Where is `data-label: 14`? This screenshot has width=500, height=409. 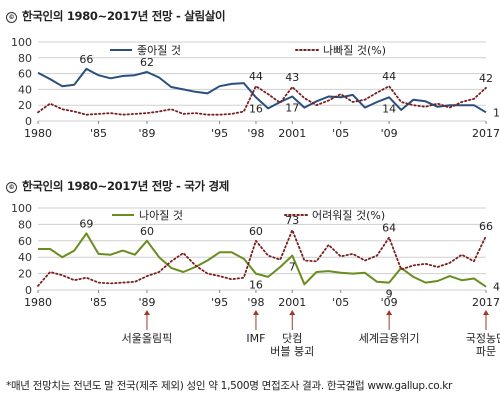
data-label: 14 is located at coordinates (389, 108).